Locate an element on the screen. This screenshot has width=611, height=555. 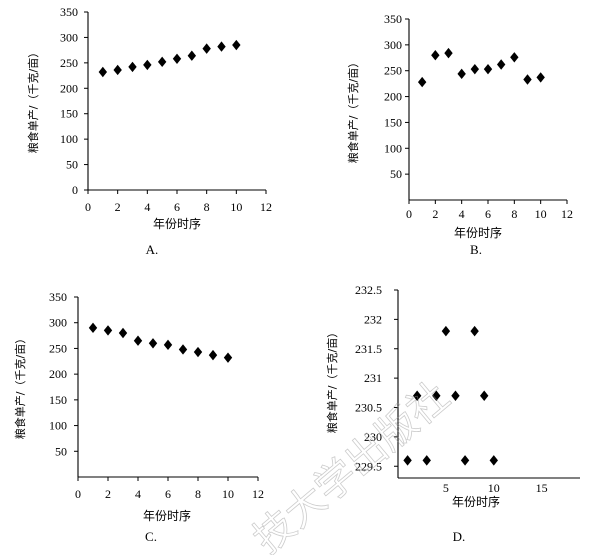
y-tick-label: 232 is located at coordinates (373, 319).